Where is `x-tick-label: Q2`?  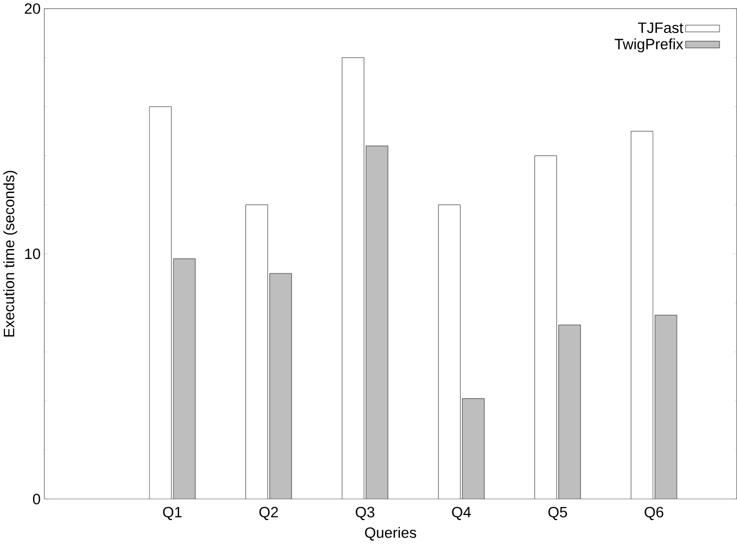
x-tick-label: Q2 is located at coordinates (268, 513).